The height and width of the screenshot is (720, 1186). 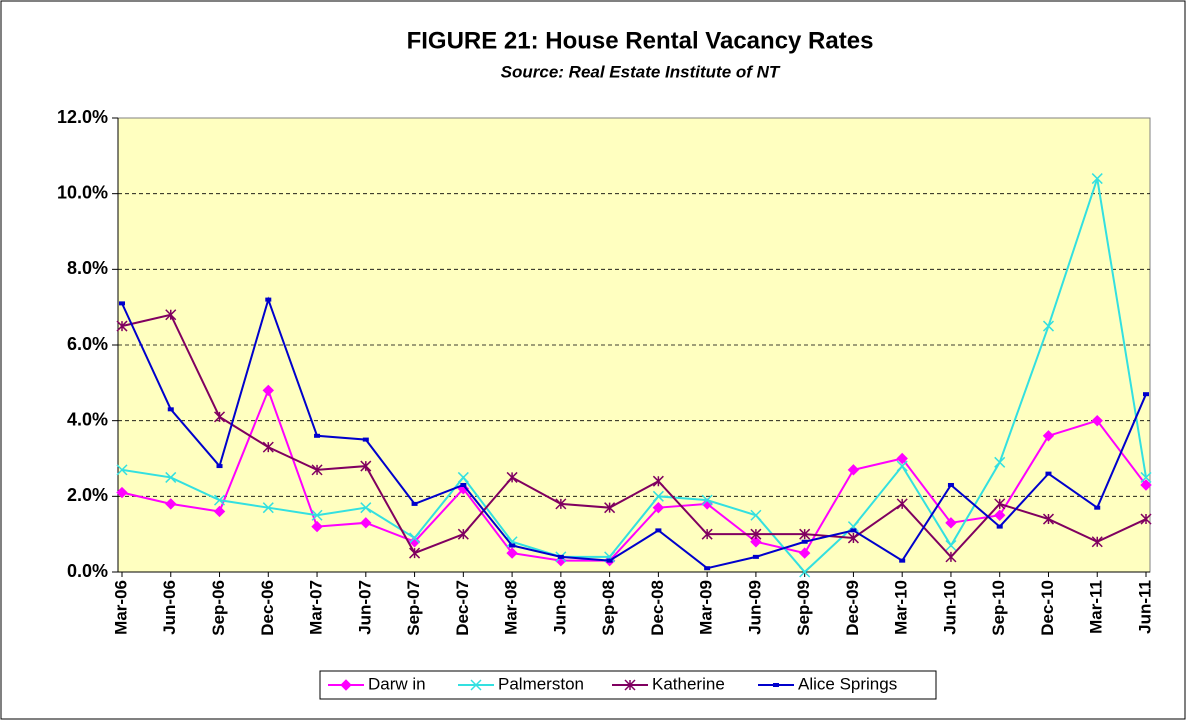 What do you see at coordinates (754, 607) in the screenshot?
I see `x-tick-label: Jun-09` at bounding box center [754, 607].